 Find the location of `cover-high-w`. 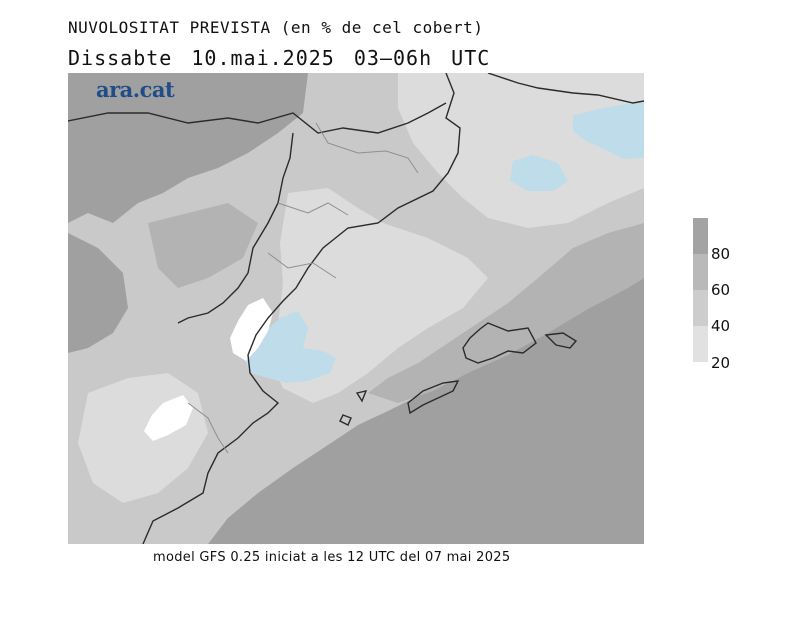

cover-high-w is located at coordinates (98, 293).